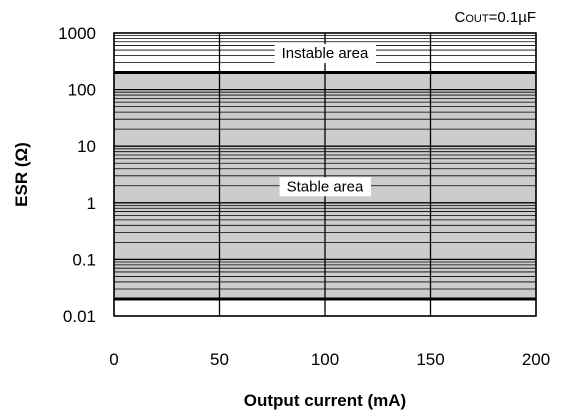 This screenshot has width=566, height=416. I want to click on y-tick-label: 0.1, so click(84, 259).